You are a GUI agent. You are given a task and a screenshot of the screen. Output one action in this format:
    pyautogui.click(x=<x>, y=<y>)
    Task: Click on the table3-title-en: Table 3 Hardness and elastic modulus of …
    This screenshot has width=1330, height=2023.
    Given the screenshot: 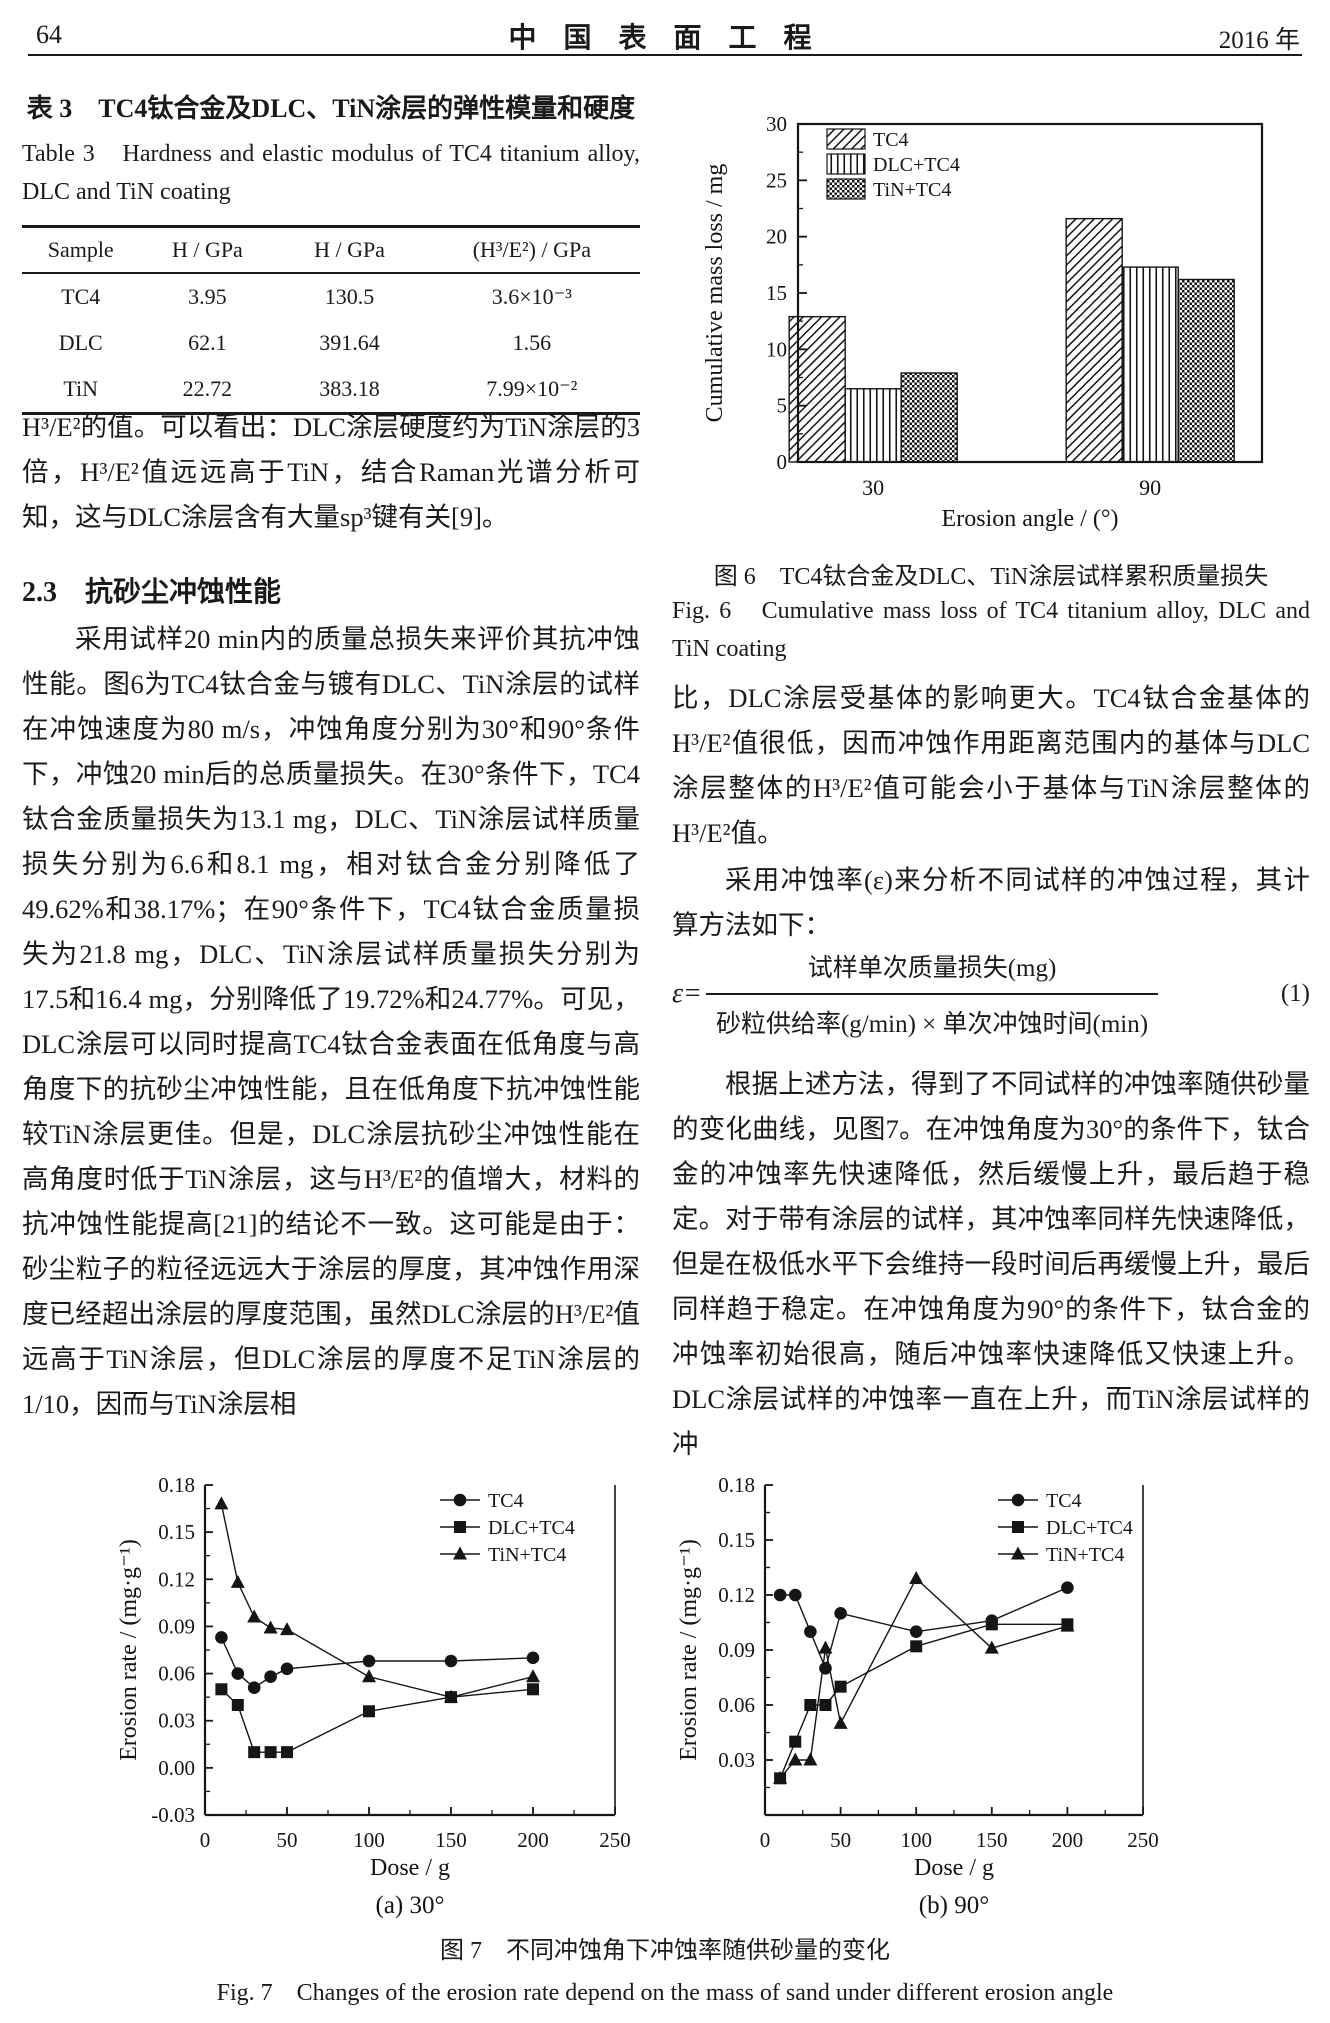 What is the action you would take?
    pyautogui.click(x=331, y=173)
    